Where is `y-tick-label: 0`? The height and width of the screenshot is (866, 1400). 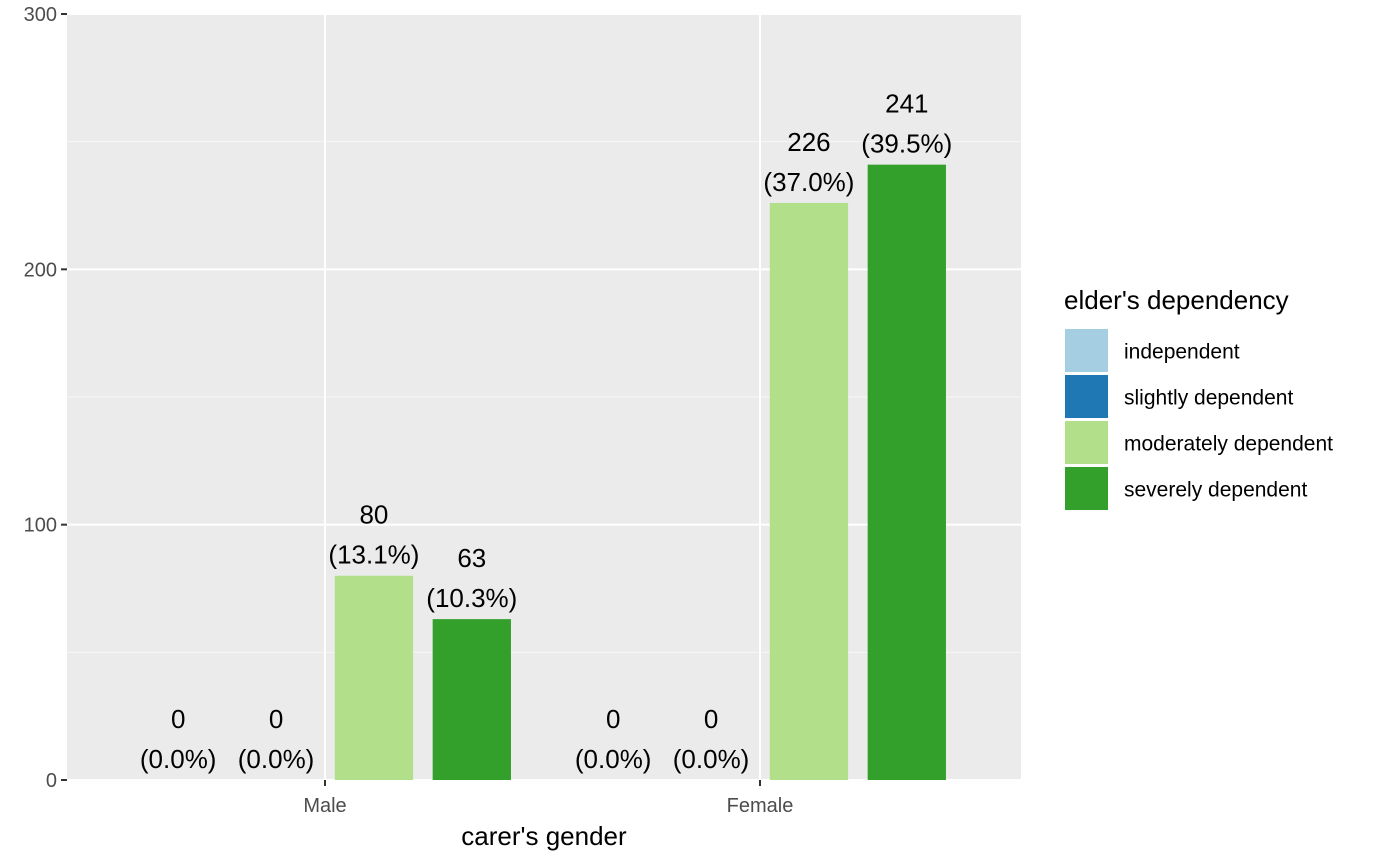 y-tick-label: 0 is located at coordinates (51, 781).